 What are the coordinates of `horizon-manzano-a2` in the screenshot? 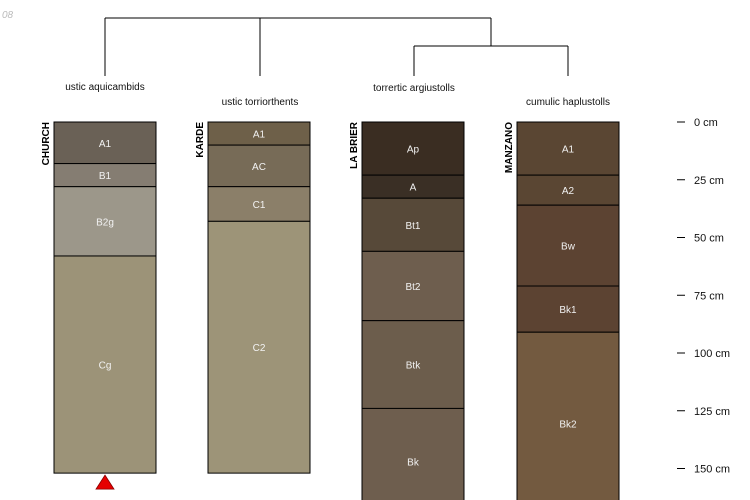 It's located at (568, 190).